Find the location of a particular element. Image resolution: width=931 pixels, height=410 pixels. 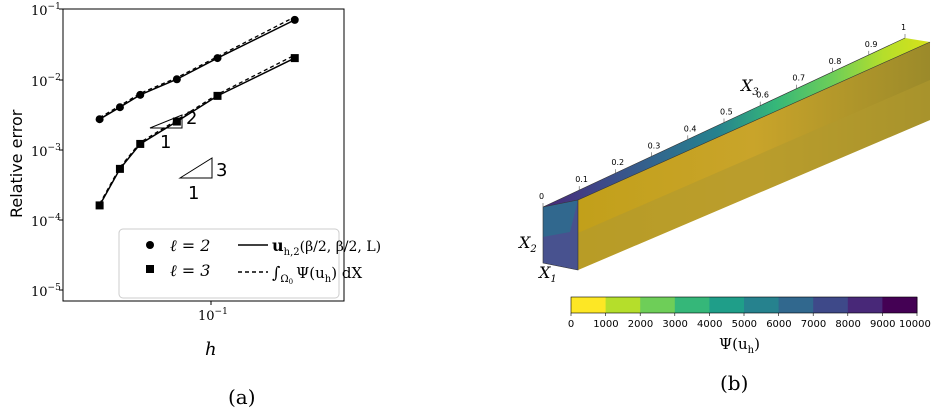

colorbar-tick-label-1: 1000 is located at coordinates (605, 324).